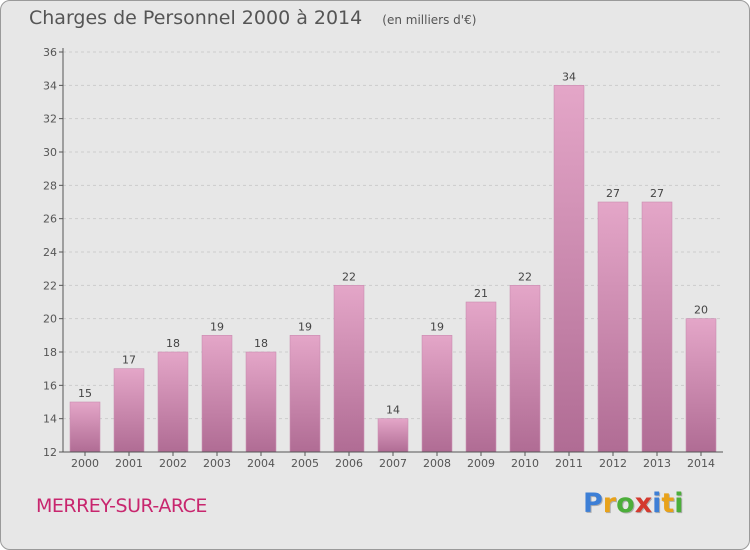 This screenshot has width=750, height=550. Describe the element at coordinates (305, 463) in the screenshot. I see `x-tick-label: 2005` at that location.